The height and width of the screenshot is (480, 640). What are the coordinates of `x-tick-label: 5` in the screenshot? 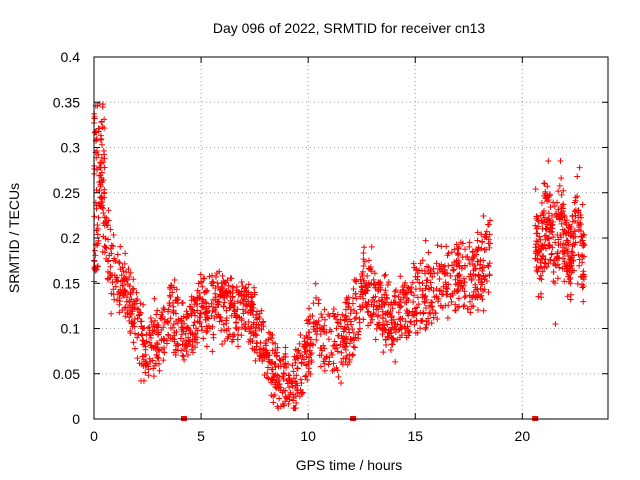 It's located at (201, 436).